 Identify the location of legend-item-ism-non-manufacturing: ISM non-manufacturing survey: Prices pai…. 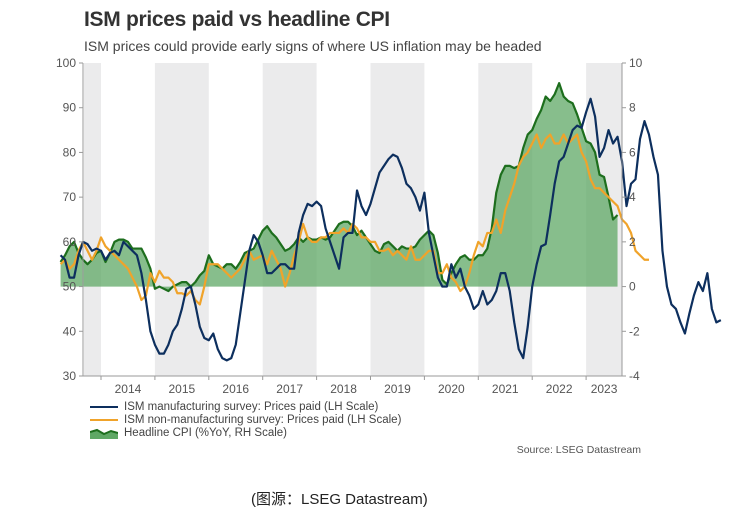
(245, 419).